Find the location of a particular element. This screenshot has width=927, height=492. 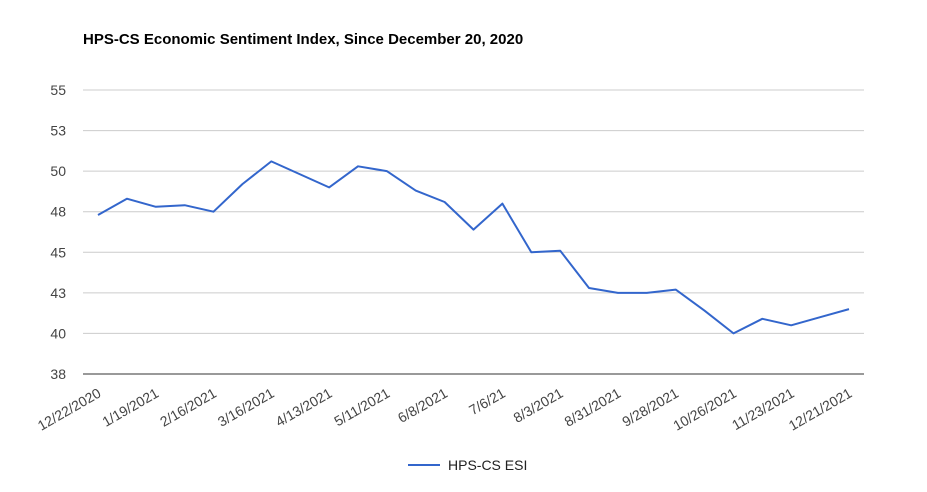

x-tick-label: 3/16/2021 is located at coordinates (246, 407).